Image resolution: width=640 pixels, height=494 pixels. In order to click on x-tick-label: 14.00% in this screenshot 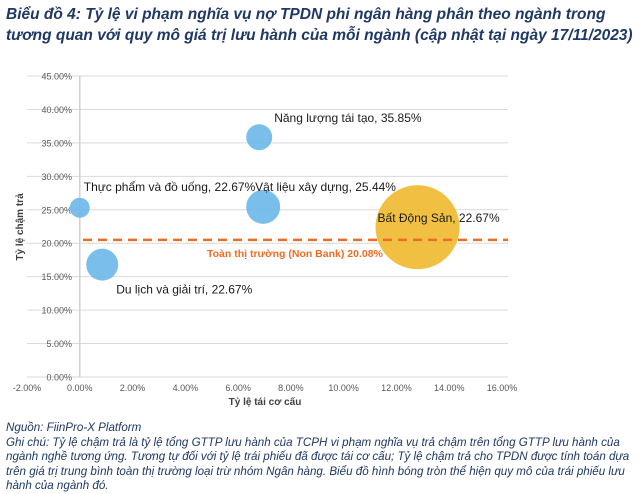, I will do `click(449, 388)`.